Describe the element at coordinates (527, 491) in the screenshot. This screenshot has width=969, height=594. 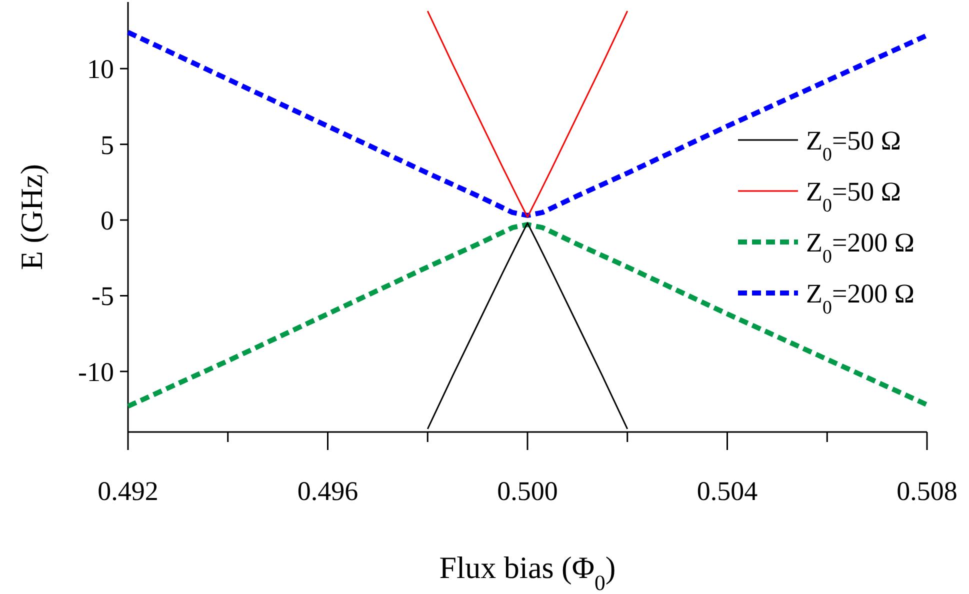
I see `x-tick-label: 0.500` at that location.